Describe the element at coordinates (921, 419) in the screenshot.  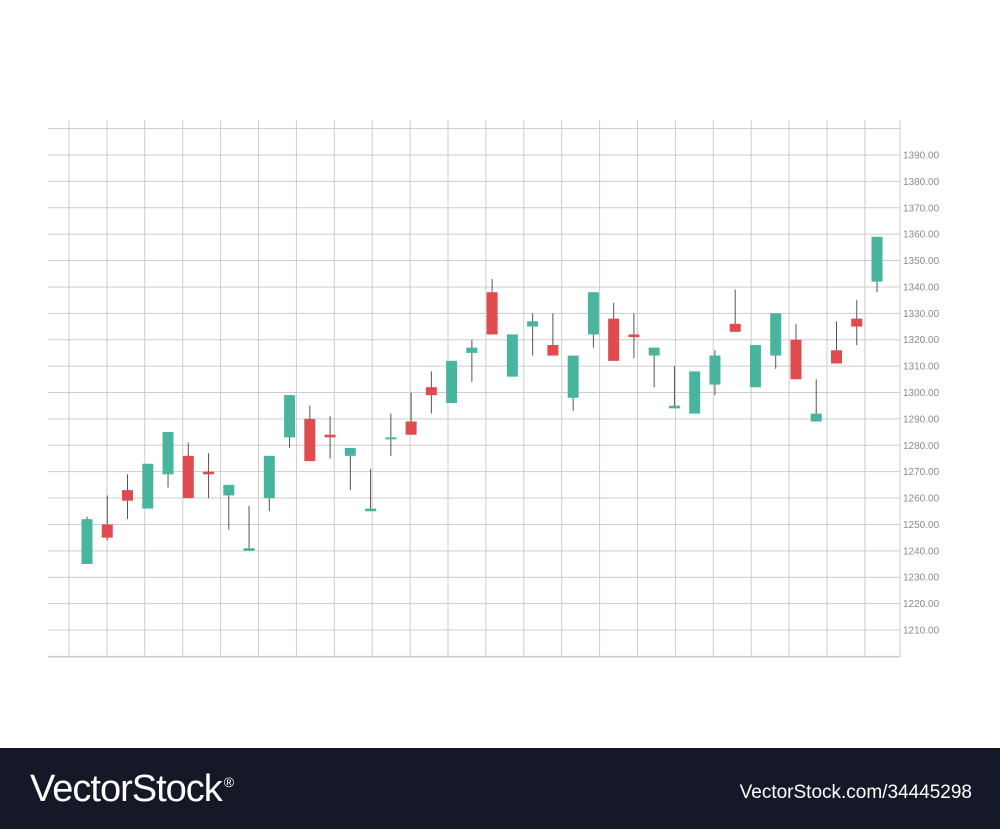
I see `y-tick-label: 1290.00` at that location.